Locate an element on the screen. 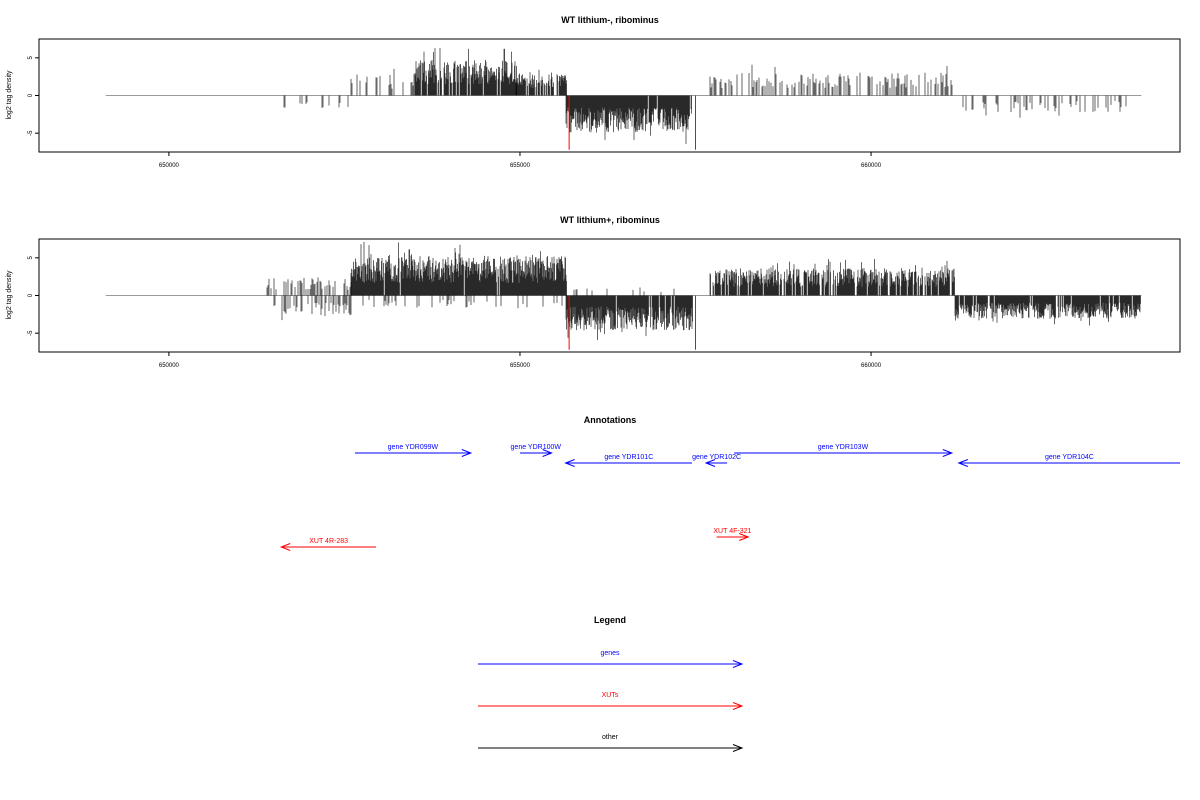 The image size is (1200, 800). annotation-label: gene YDR101C is located at coordinates (628, 457).